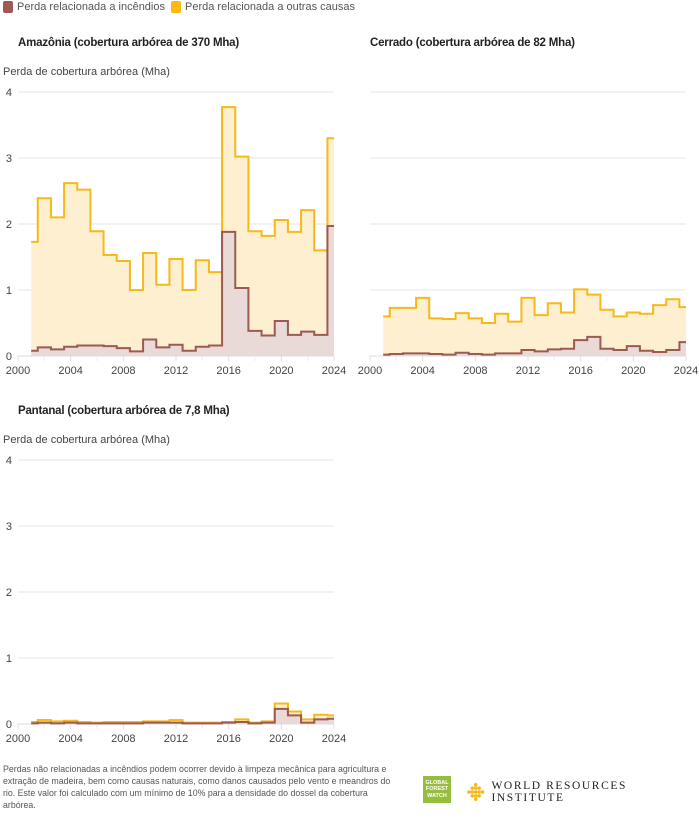 The height and width of the screenshot is (820, 699). I want to click on point-fire-2001, so click(31, 351).